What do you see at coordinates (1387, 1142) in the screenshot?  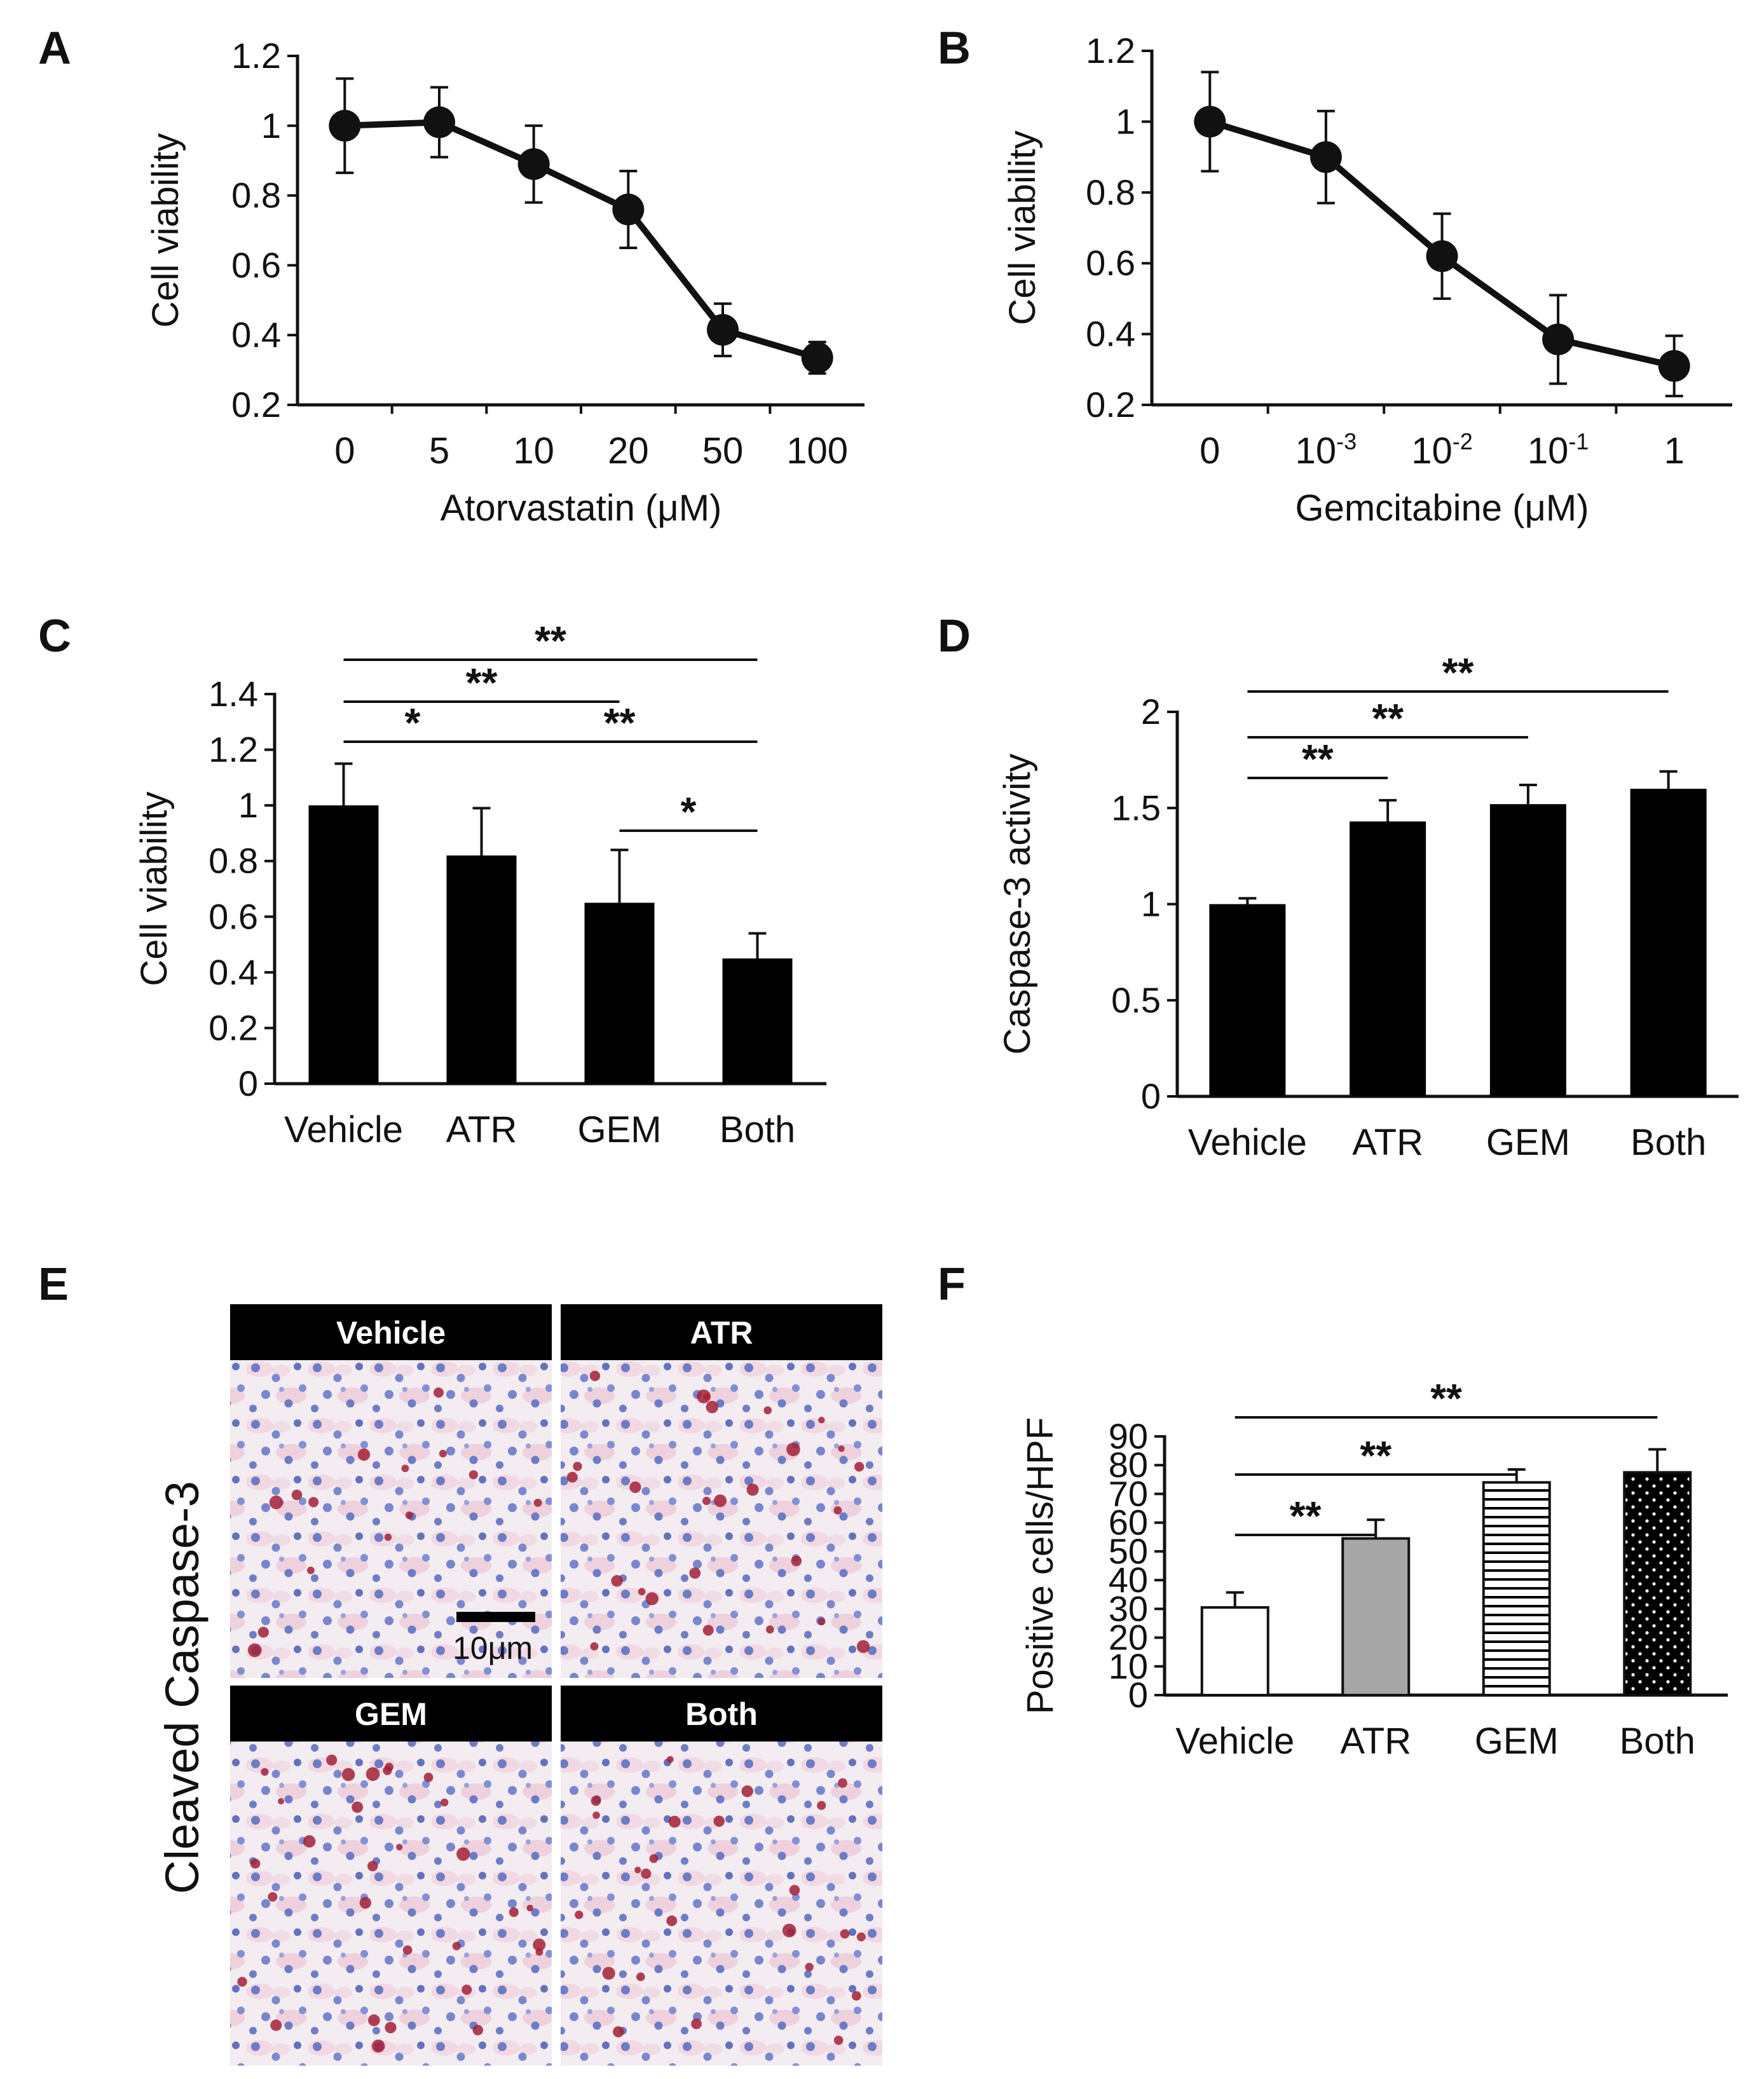 I see `x-category-label: ATR` at bounding box center [1387, 1142].